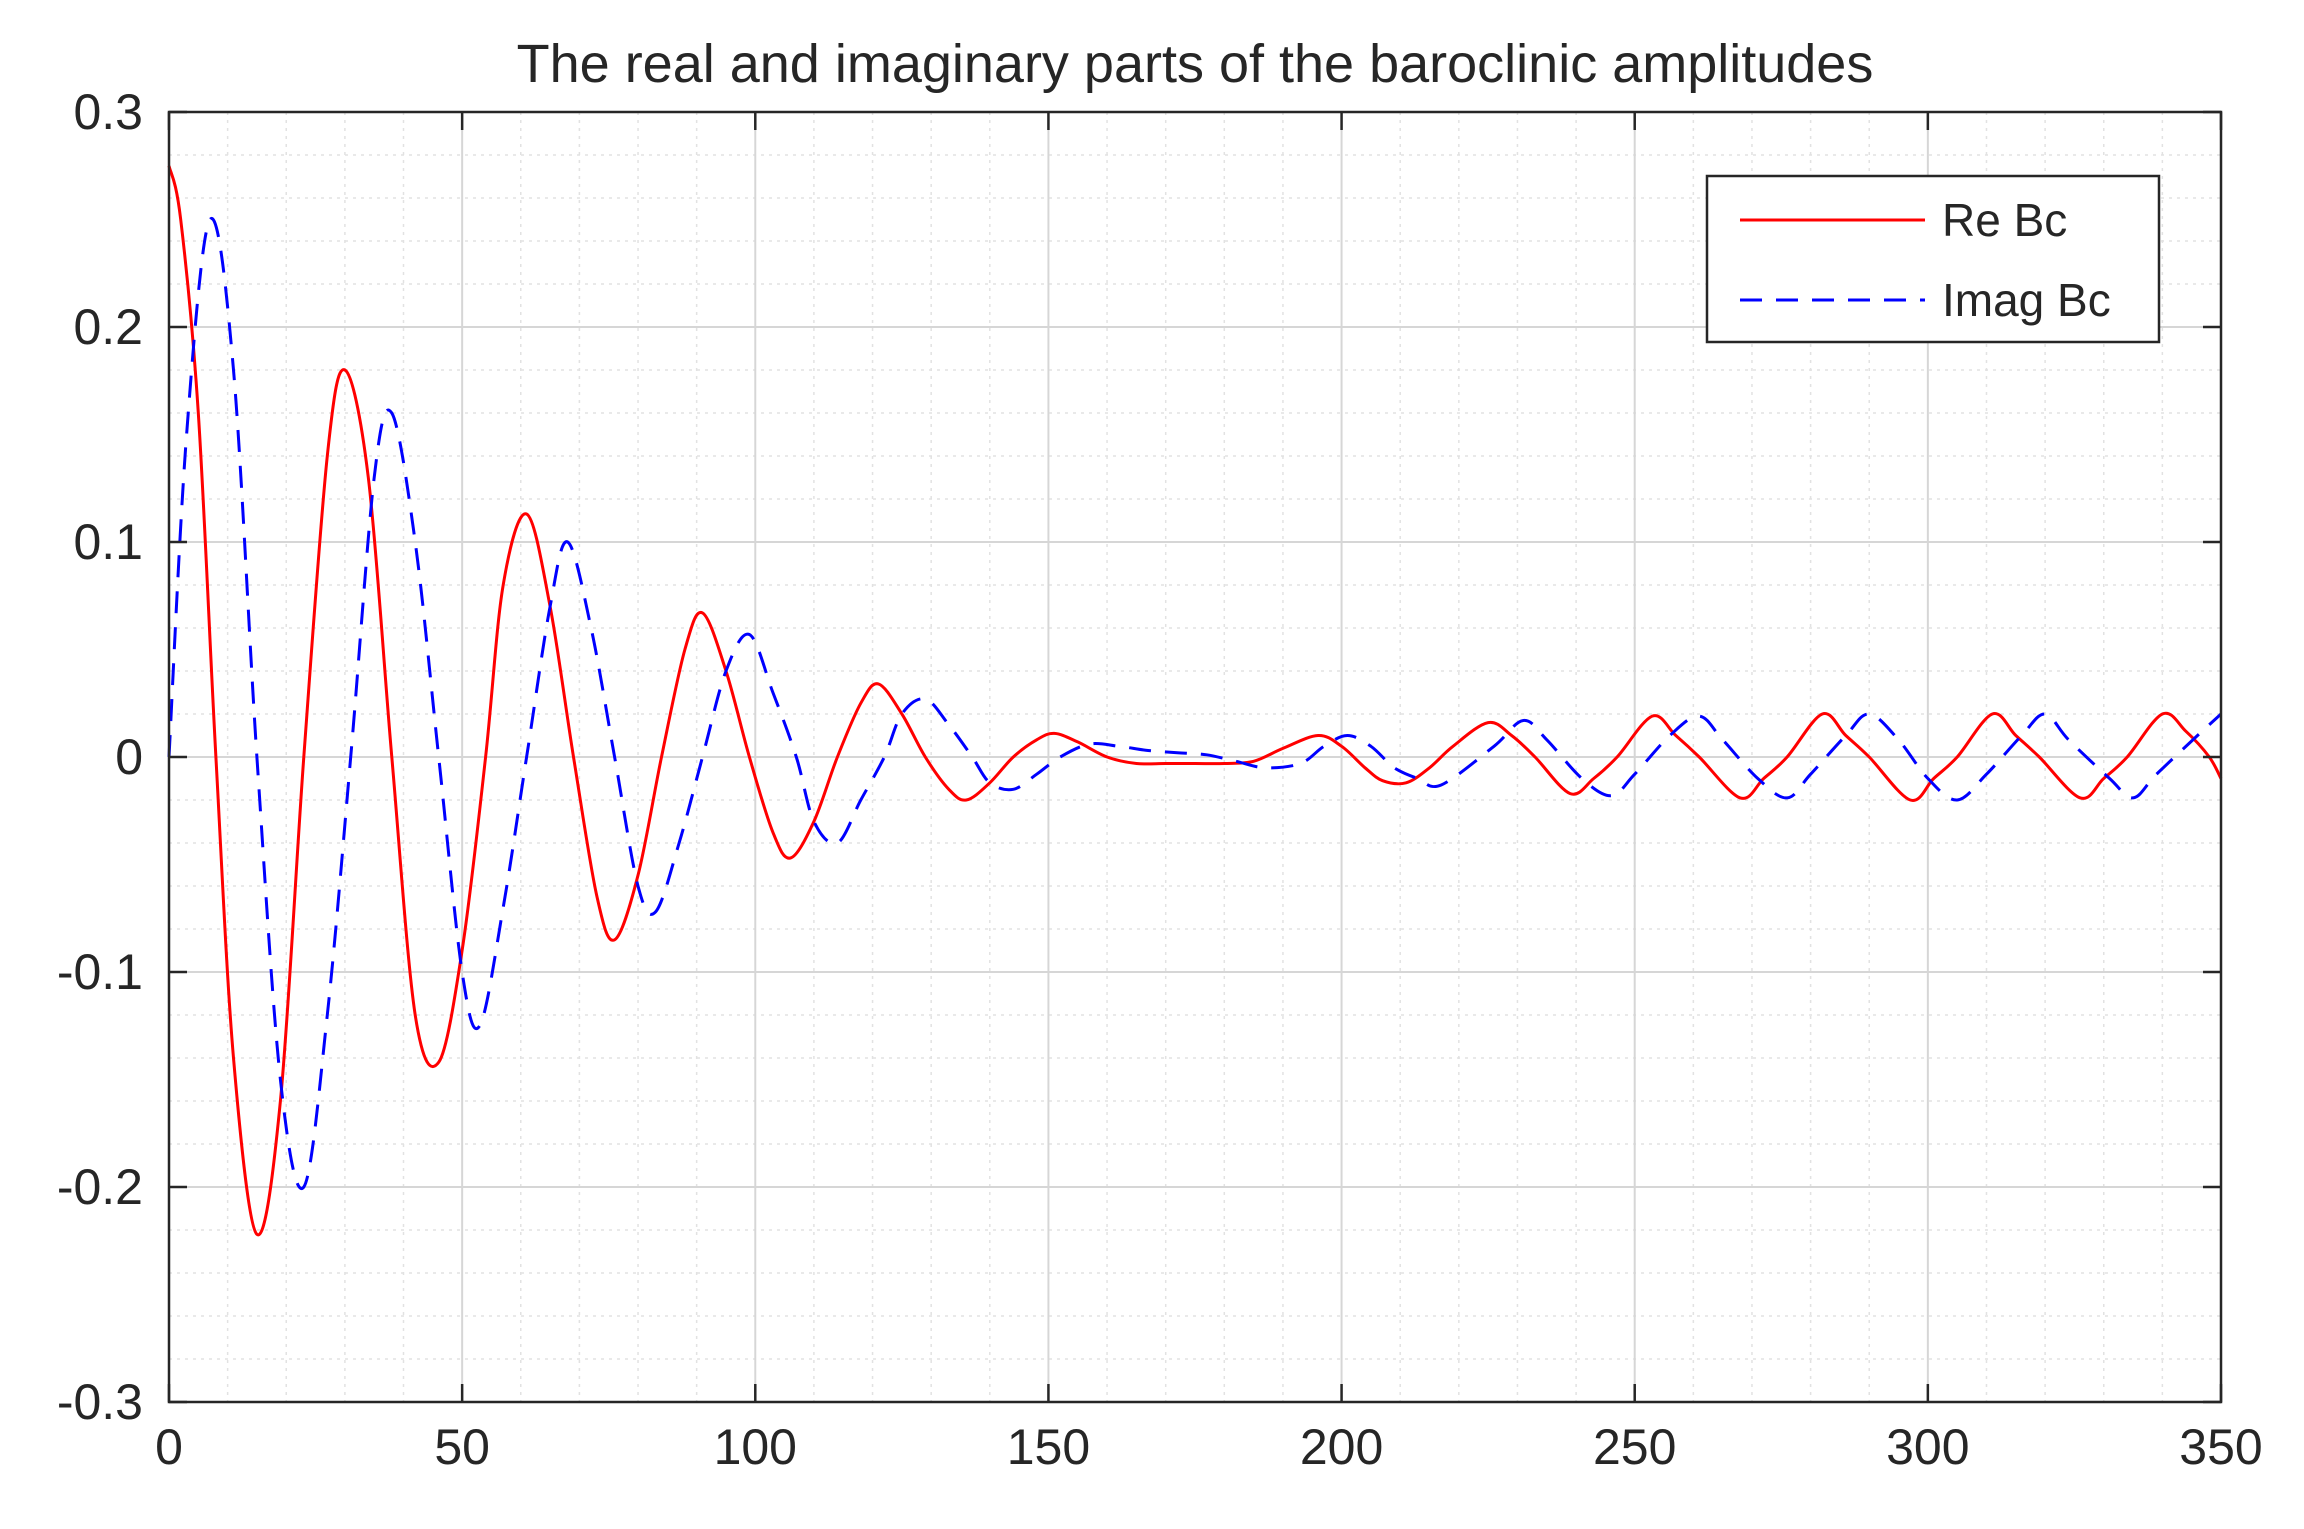 The height and width of the screenshot is (1529, 2304). I want to click on x-tick-label: 300, so click(1927, 1447).